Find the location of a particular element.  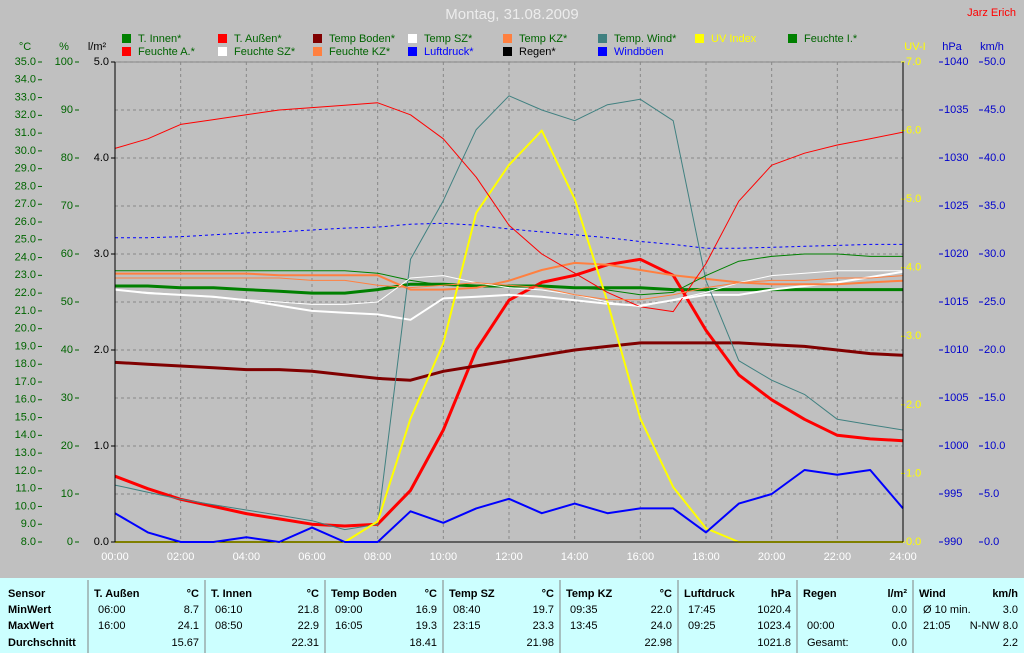

table-cell: 22.98 is located at coordinates (658, 643).